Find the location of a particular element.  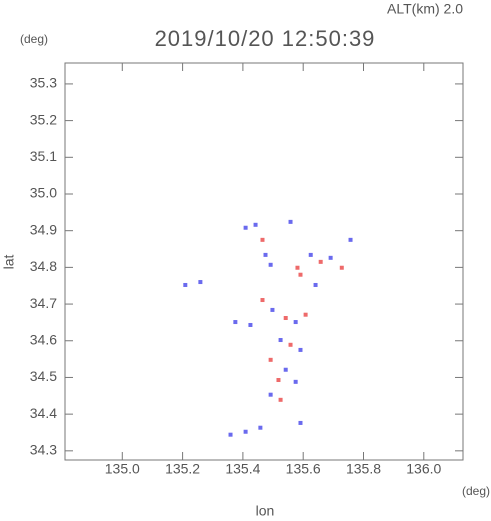

x-unit: (deg) is located at coordinates (476, 491).